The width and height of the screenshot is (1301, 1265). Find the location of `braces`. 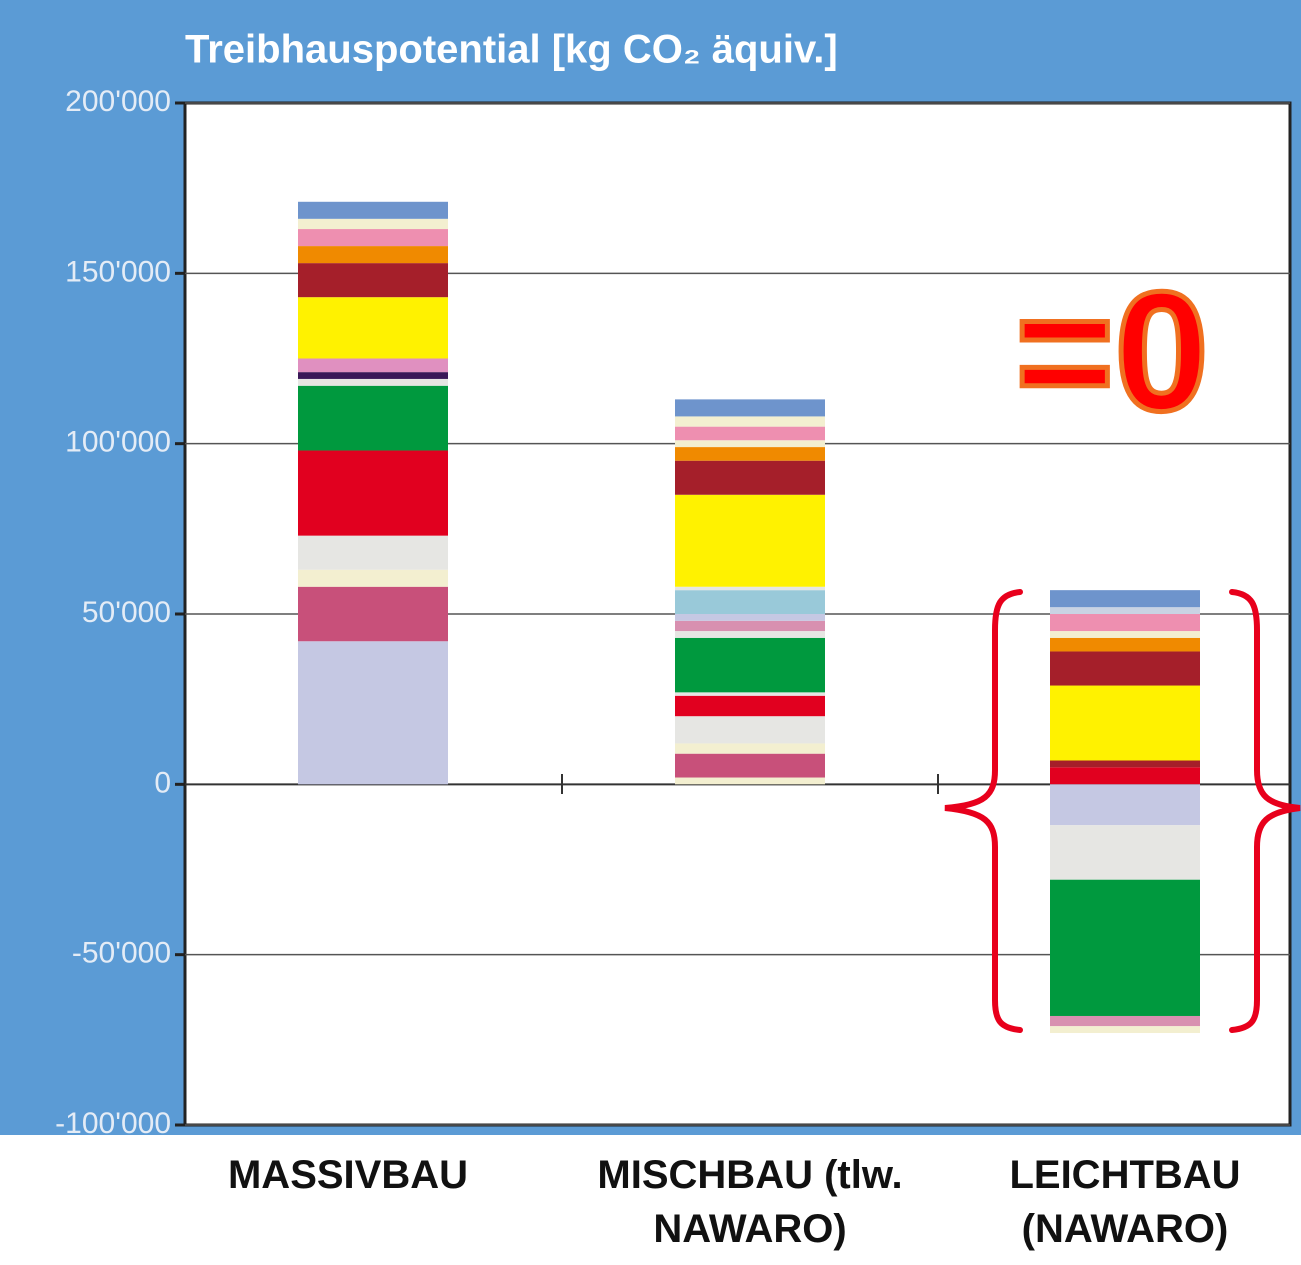

braces is located at coordinates (1122, 811).